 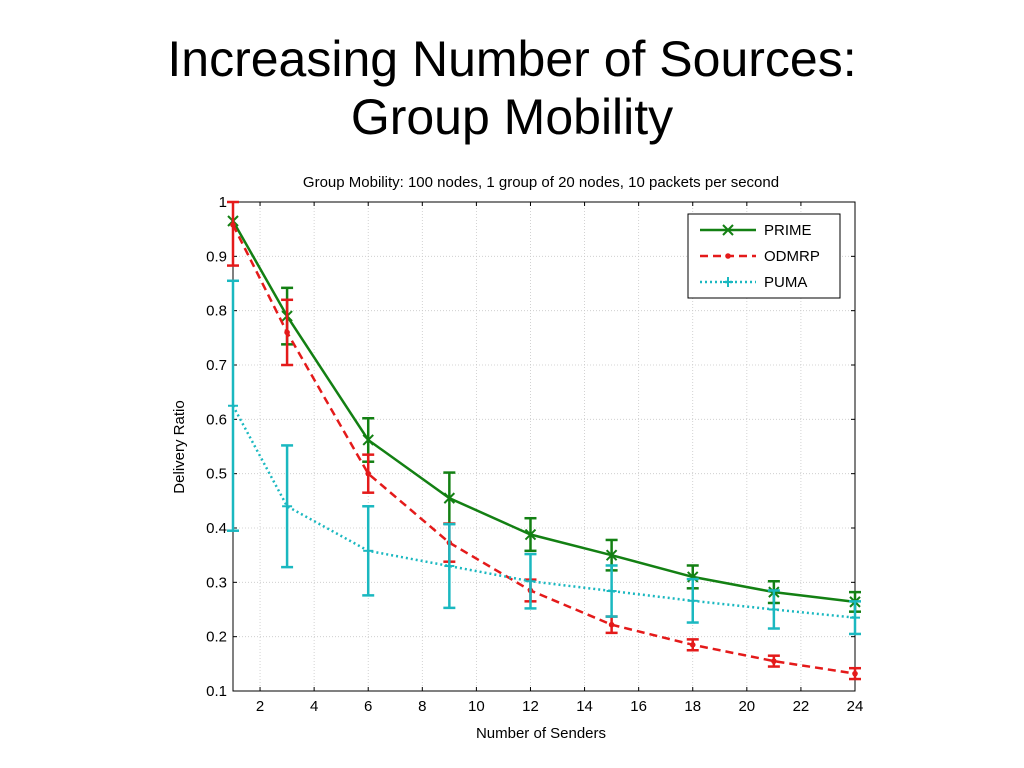 What do you see at coordinates (746, 706) in the screenshot?
I see `x-tick-label: 20` at bounding box center [746, 706].